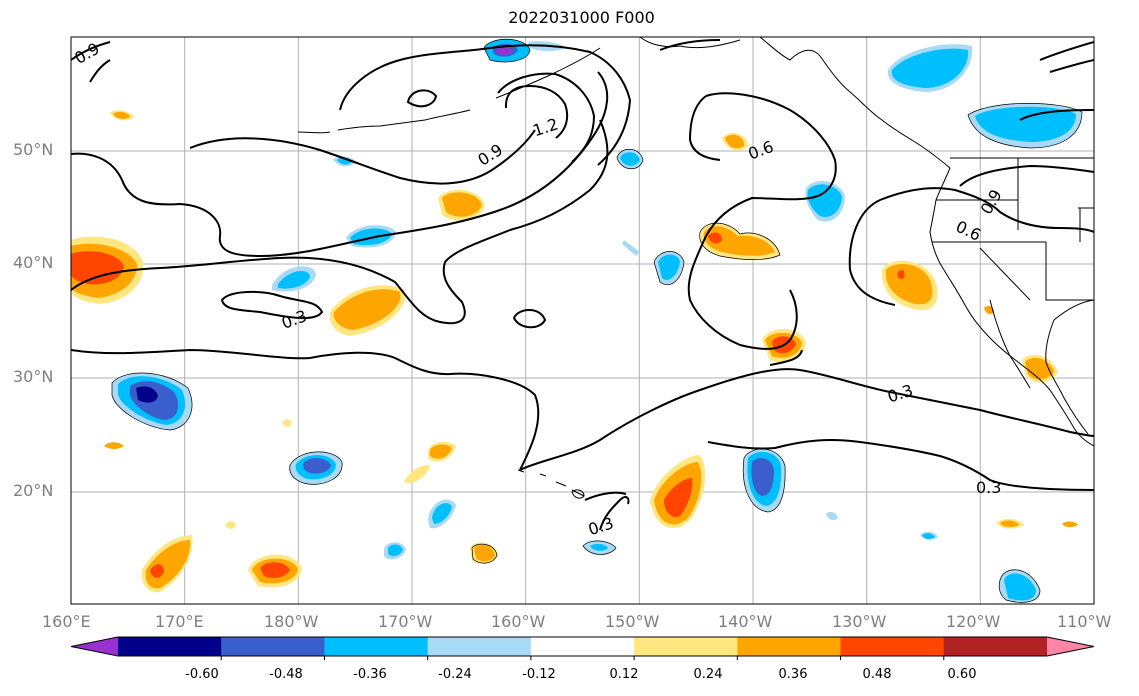 The image size is (1139, 696). Describe the element at coordinates (877, 674) in the screenshot. I see `colorbar-tick-label: 0.48` at that location.